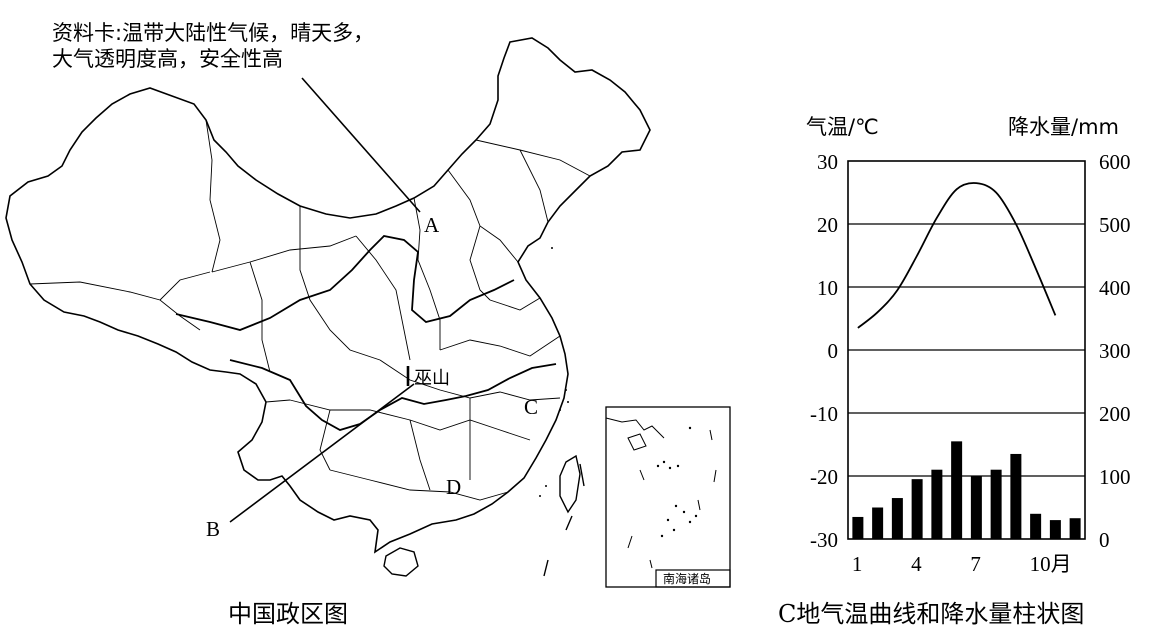 This screenshot has width=1172, height=635. Describe the element at coordinates (531, 407) in the screenshot. I see `point-c-label: C` at that location.